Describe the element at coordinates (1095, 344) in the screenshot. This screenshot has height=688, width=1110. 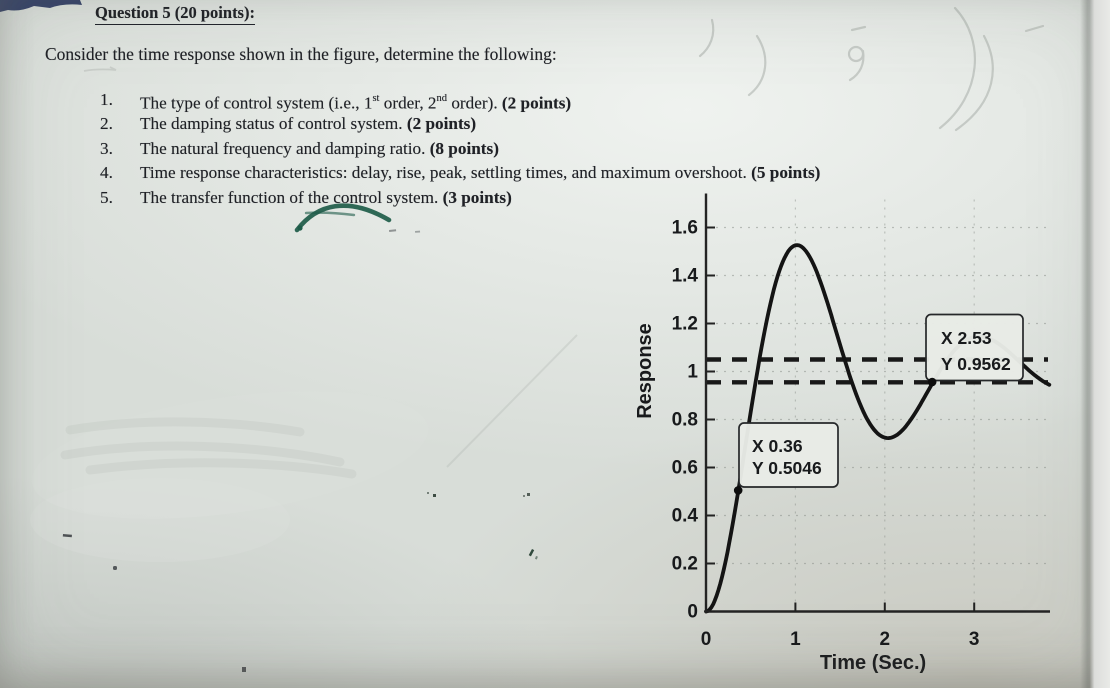
I see `photo-right-edge` at that location.